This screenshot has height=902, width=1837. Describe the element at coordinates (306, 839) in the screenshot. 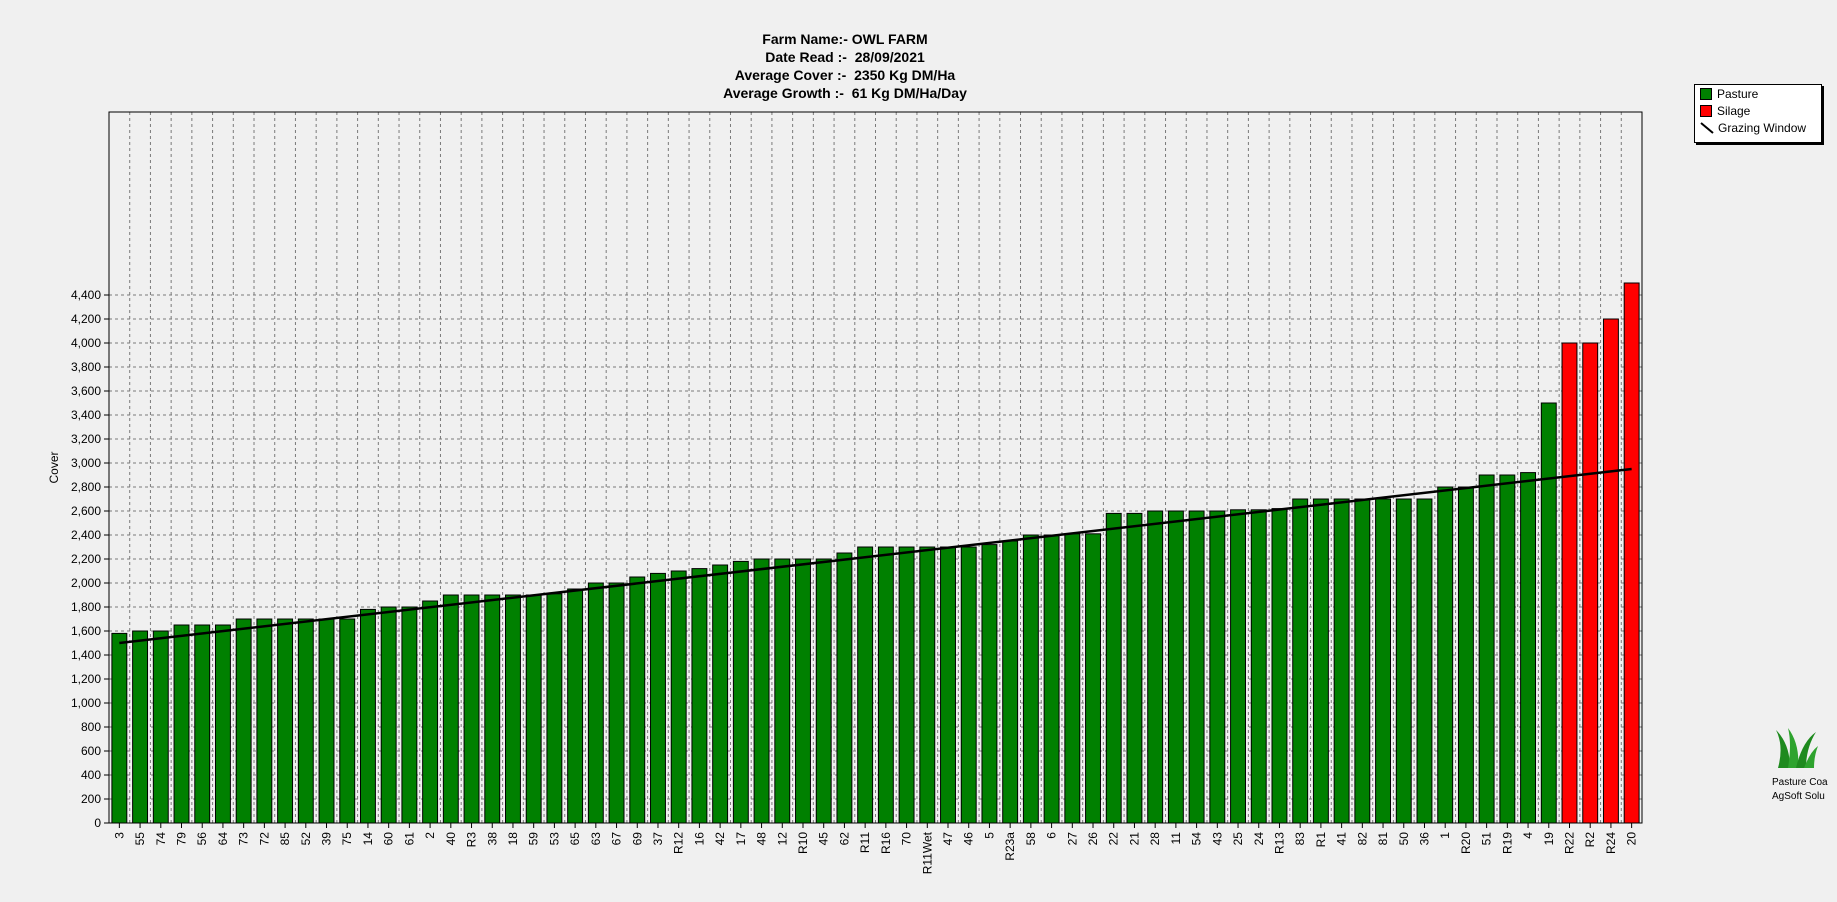

I see `x-tick-label: 52` at that location.